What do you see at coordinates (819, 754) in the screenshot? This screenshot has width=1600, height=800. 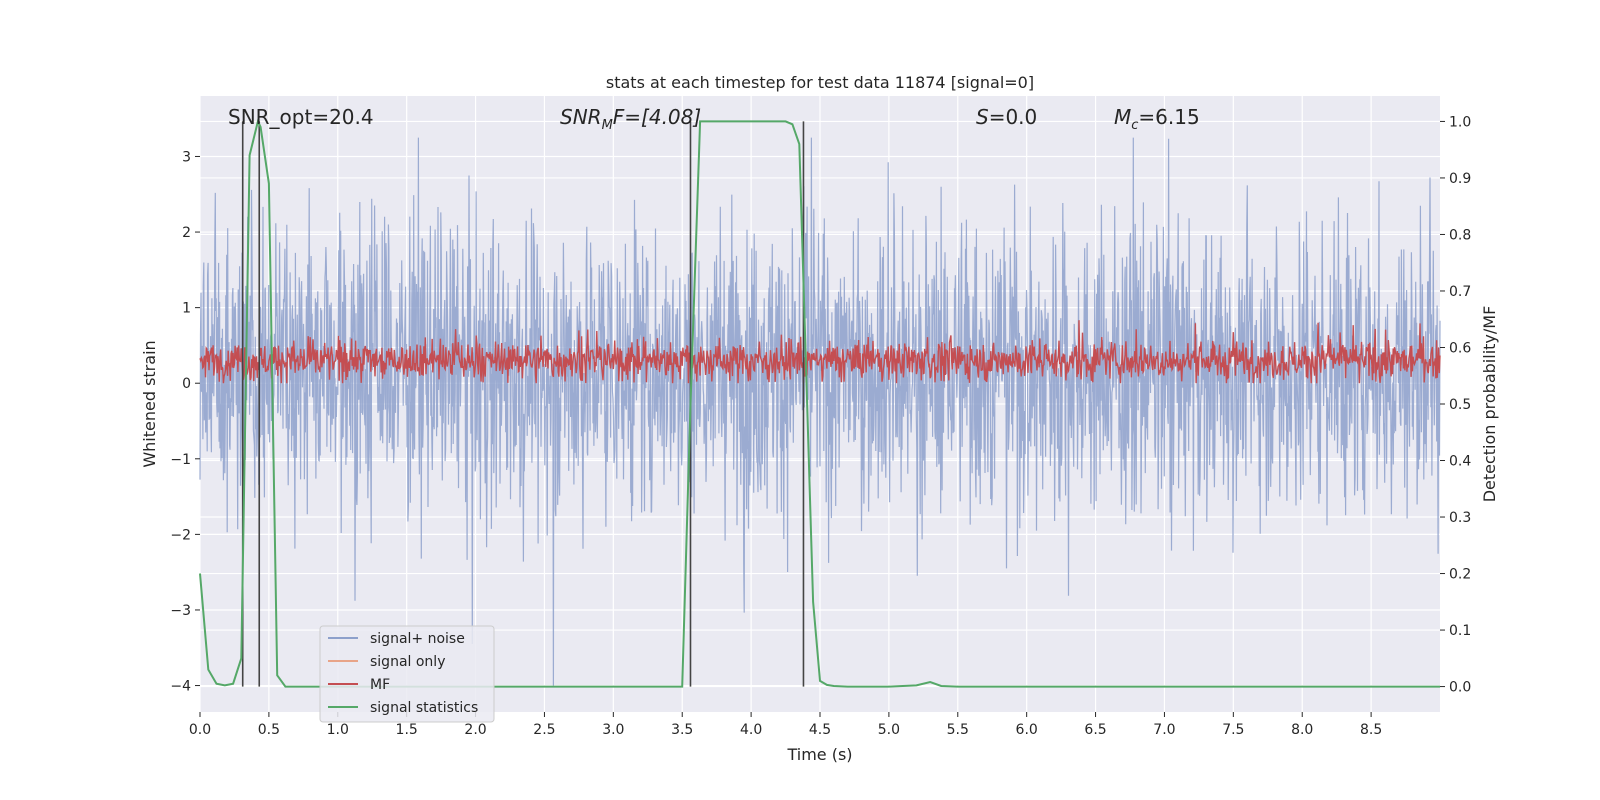 I see `x-axis-label: Time (s)` at bounding box center [819, 754].